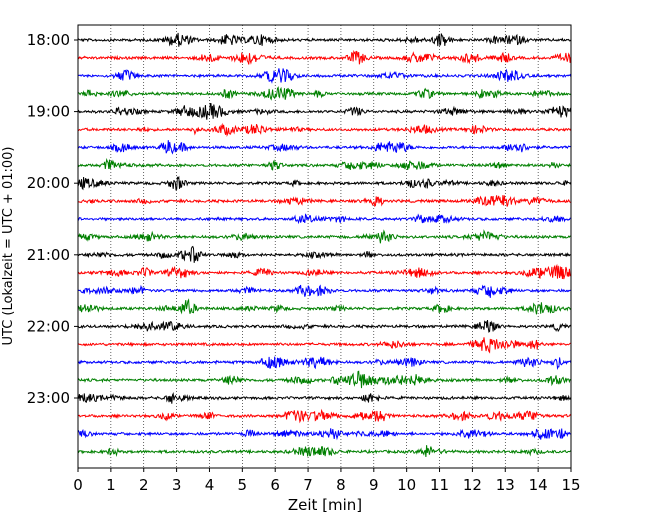 This screenshot has height=520, width=650. I want to click on y-tick-label: 19:00, so click(48, 112).